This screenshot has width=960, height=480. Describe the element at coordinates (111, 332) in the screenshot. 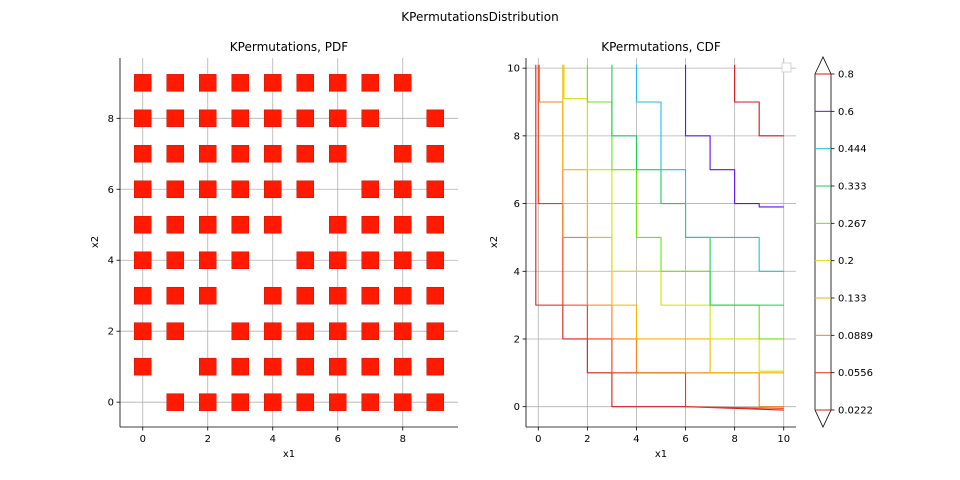

I see `pdf-ytick-label: 2` at that location.